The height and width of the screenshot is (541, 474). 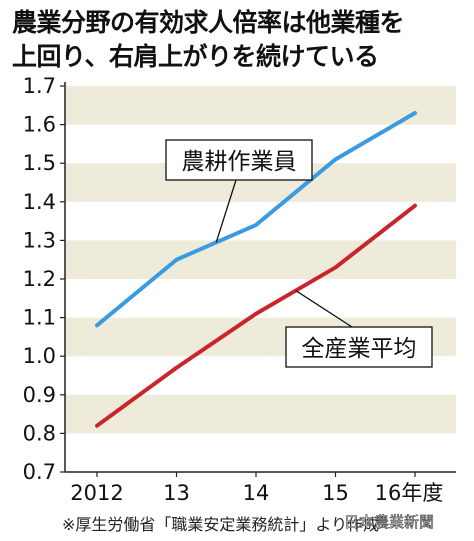 What do you see at coordinates (39, 356) in the screenshot?
I see `y-tick-label: 1.0` at bounding box center [39, 356].